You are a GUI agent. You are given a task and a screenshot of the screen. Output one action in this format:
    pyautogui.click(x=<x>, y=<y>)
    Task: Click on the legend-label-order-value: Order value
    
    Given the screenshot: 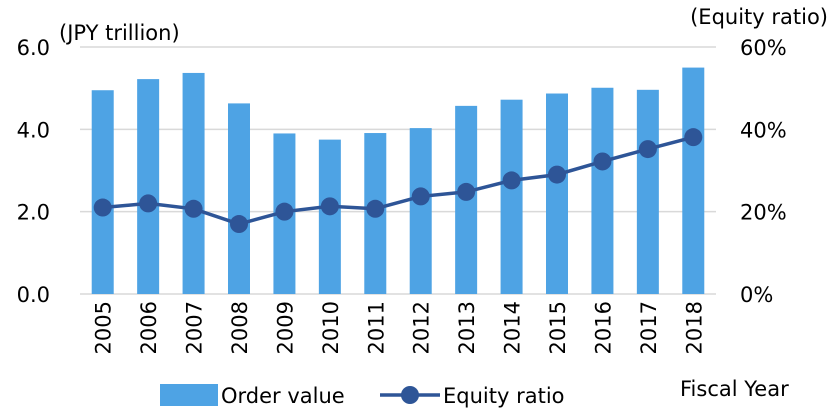 What is the action you would take?
    pyautogui.click(x=283, y=396)
    